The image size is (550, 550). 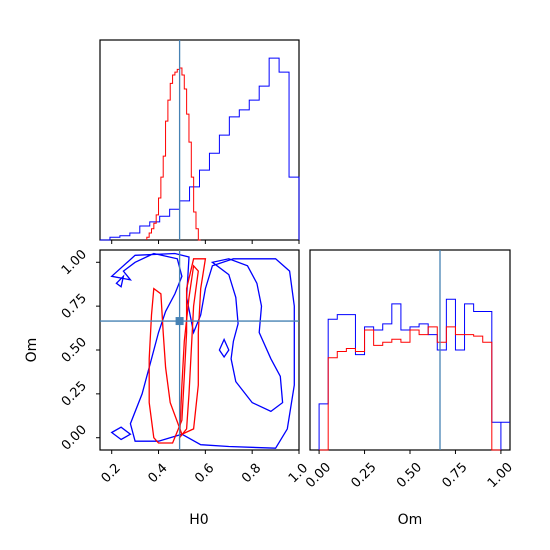 What do you see at coordinates (74, 350) in the screenshot?
I see `joint-y-tick-label-2: 0.50` at bounding box center [74, 350].